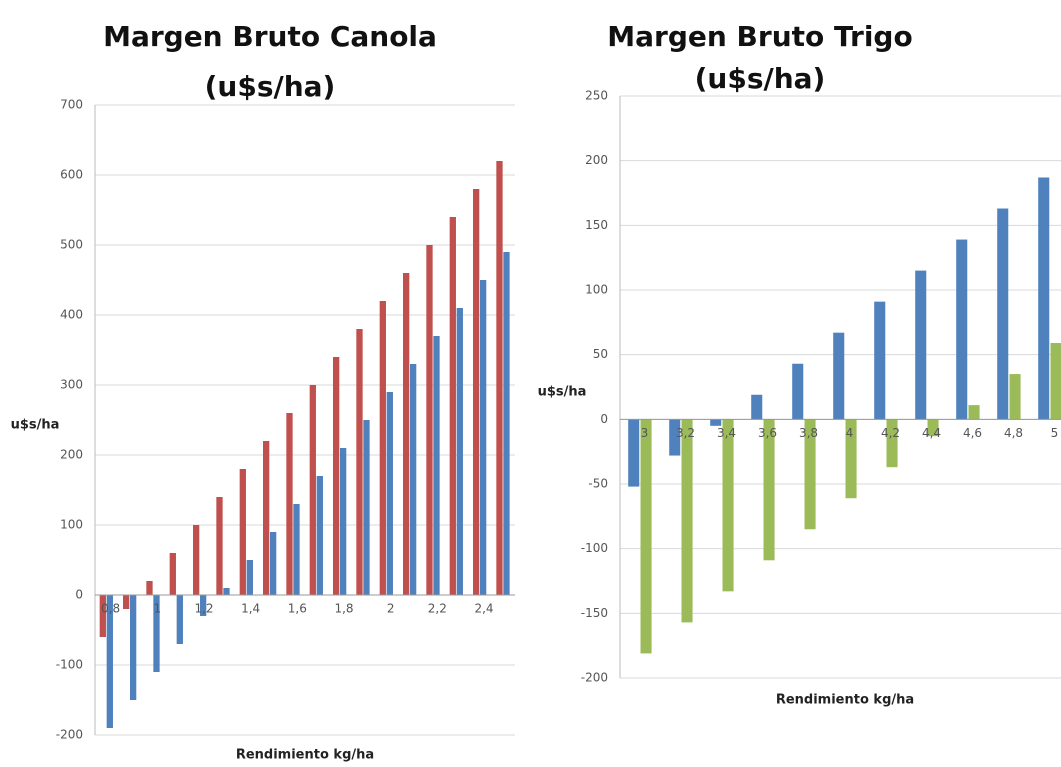 The height and width of the screenshot is (767, 1061). What do you see at coordinates (110, 609) in the screenshot?
I see `x-tick-label: 0,8` at bounding box center [110, 609].